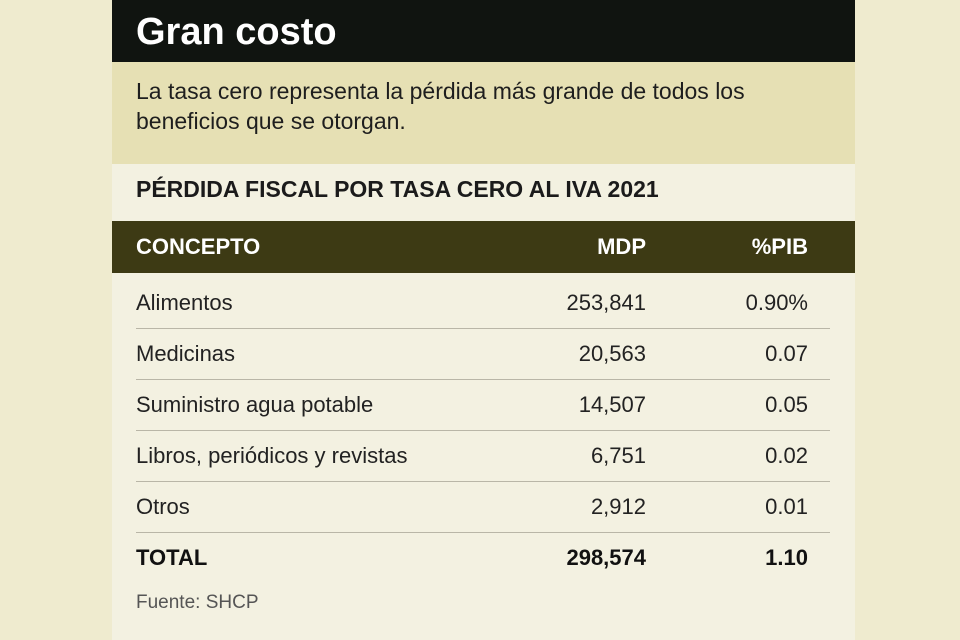 The height and width of the screenshot is (640, 960). What do you see at coordinates (236, 32) in the screenshot?
I see `page-title: Gran costo` at bounding box center [236, 32].